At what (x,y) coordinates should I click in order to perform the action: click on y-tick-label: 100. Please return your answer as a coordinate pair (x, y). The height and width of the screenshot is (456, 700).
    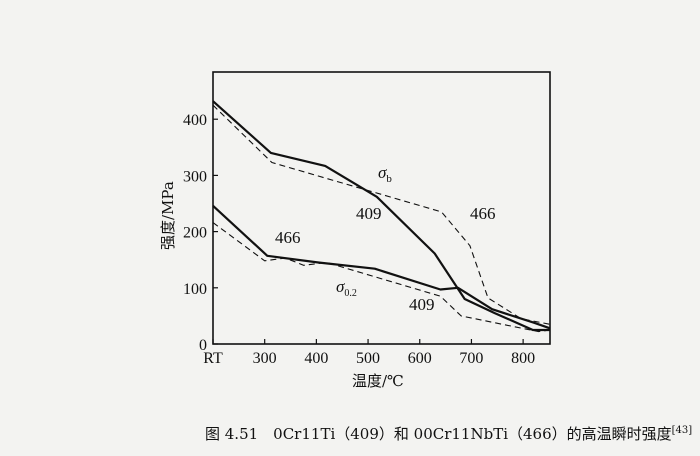
    Looking at the image, I should click on (195, 289).